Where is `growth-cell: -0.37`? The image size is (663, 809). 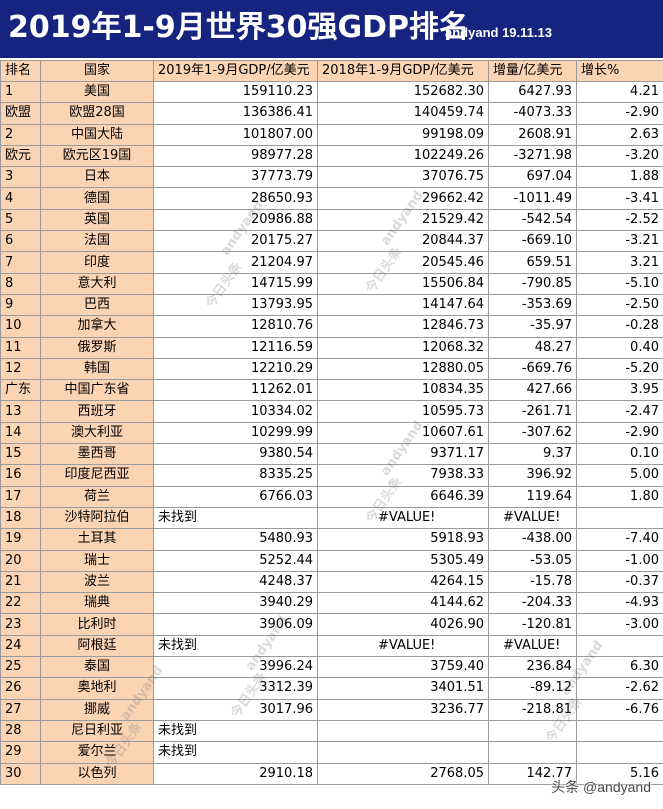
growth-cell: -0.37 is located at coordinates (619, 582).